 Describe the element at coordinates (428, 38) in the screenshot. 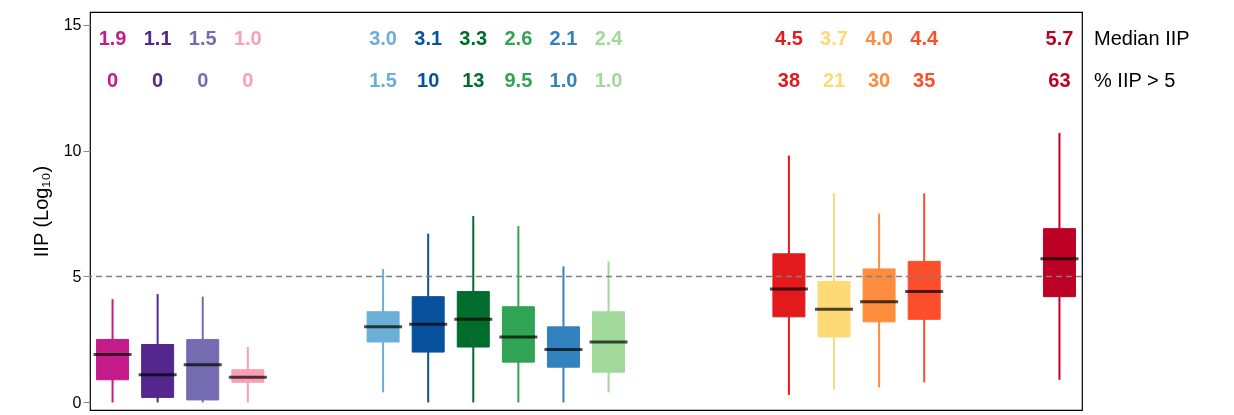

I see `text: 3.1` at that location.